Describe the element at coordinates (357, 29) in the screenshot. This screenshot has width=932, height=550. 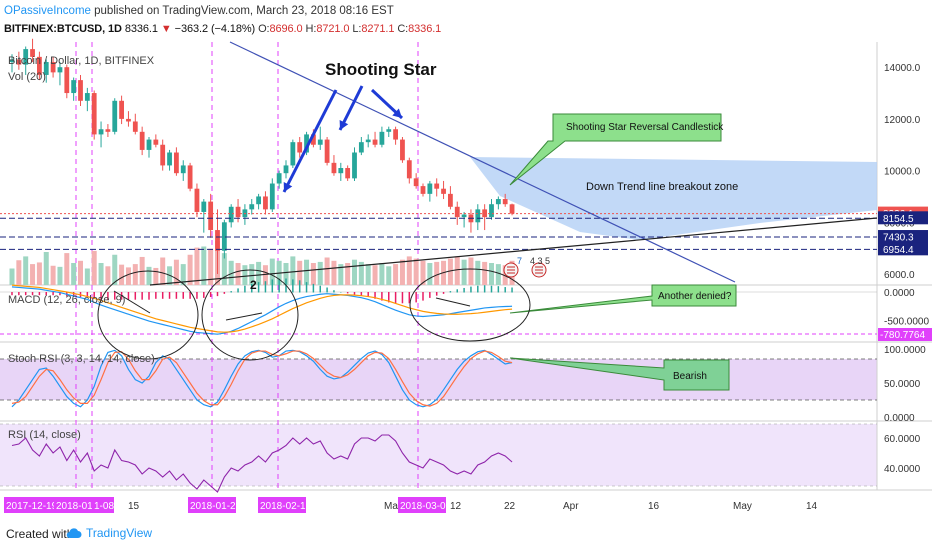
I see `low-label: L:` at that location.